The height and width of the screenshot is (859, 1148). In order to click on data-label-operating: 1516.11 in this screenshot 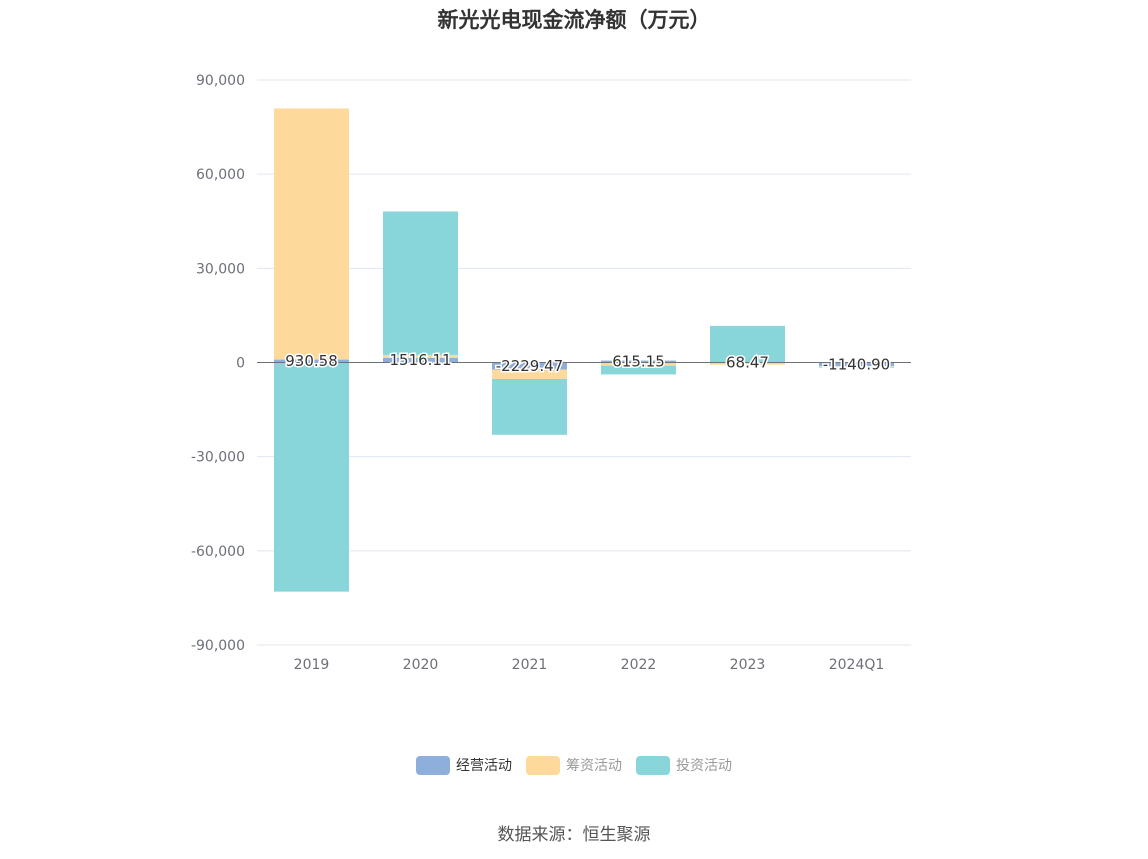, I will do `click(420, 360)`.